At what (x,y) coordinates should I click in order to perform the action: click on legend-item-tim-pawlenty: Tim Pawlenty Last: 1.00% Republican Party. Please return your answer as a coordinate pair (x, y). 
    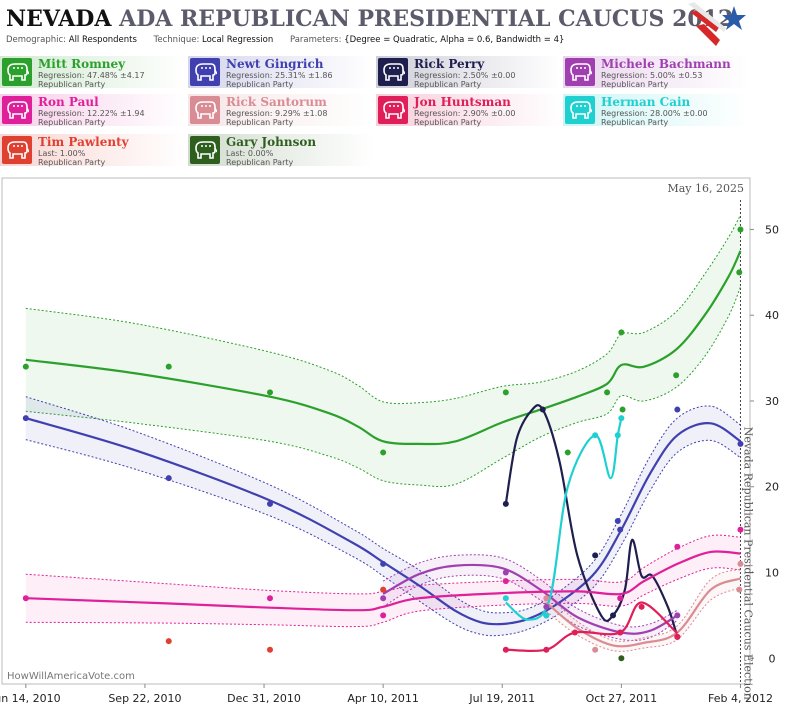
    Looking at the image, I should click on (93, 150).